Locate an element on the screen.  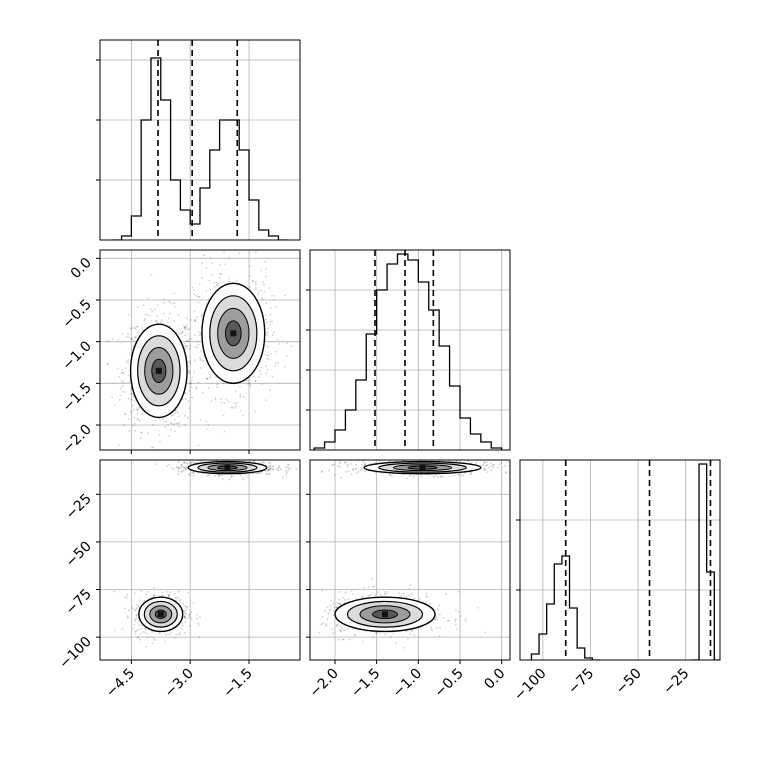
density-y-z is located at coordinates (402, 553).